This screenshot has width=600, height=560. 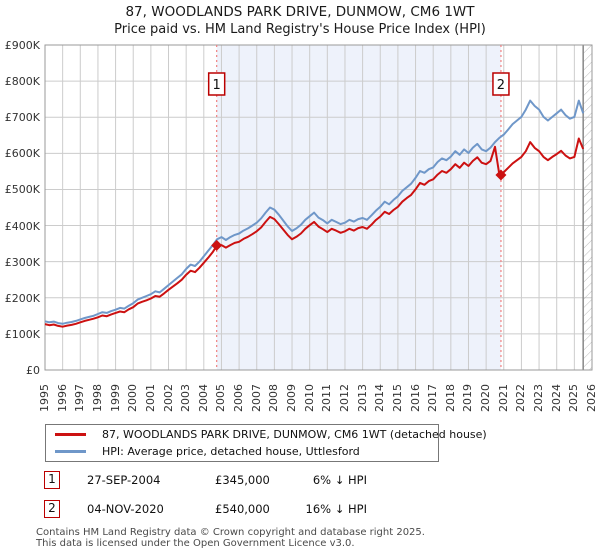 I want to click on sale-1-hpi-delta: 6% ↓ HPI, so click(x=339, y=480).